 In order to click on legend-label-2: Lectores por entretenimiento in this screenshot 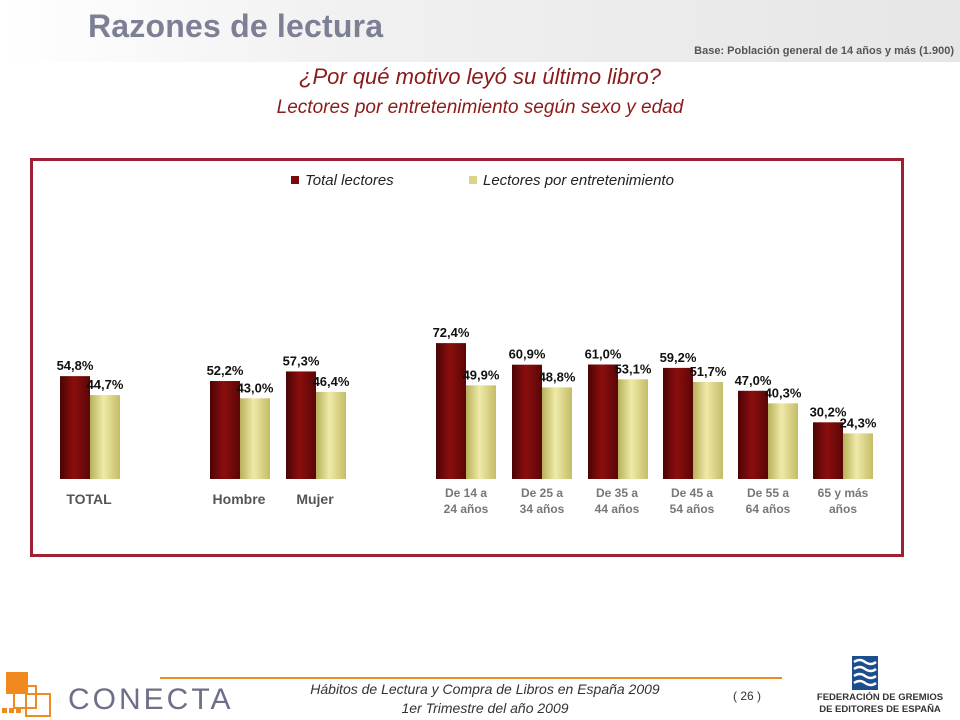, I will do `click(578, 180)`.